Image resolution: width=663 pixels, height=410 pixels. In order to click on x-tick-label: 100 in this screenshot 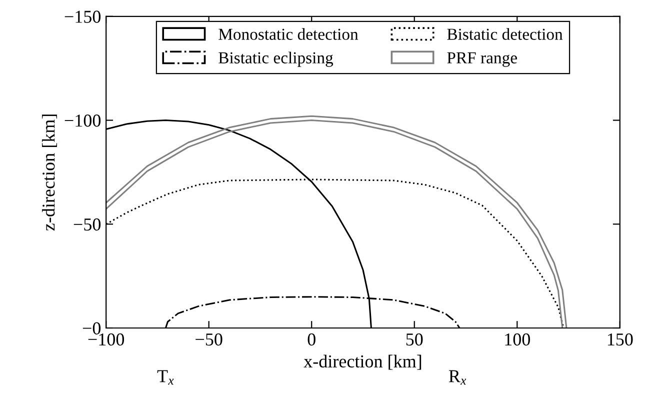, I will do `click(517, 339)`.